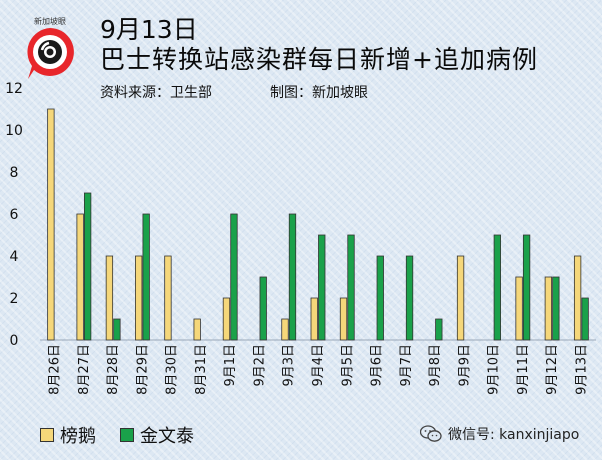  What do you see at coordinates (431, 433) in the screenshot?
I see `wechat-icon` at bounding box center [431, 433].